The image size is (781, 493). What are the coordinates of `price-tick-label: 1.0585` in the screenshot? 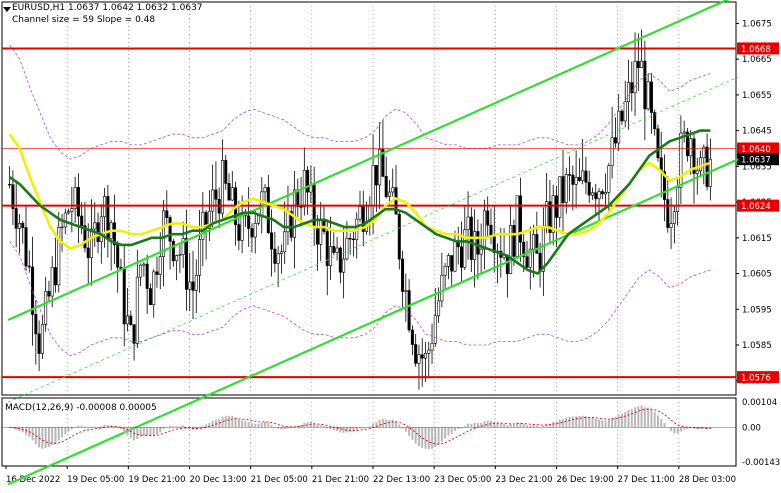 It's located at (757, 346).